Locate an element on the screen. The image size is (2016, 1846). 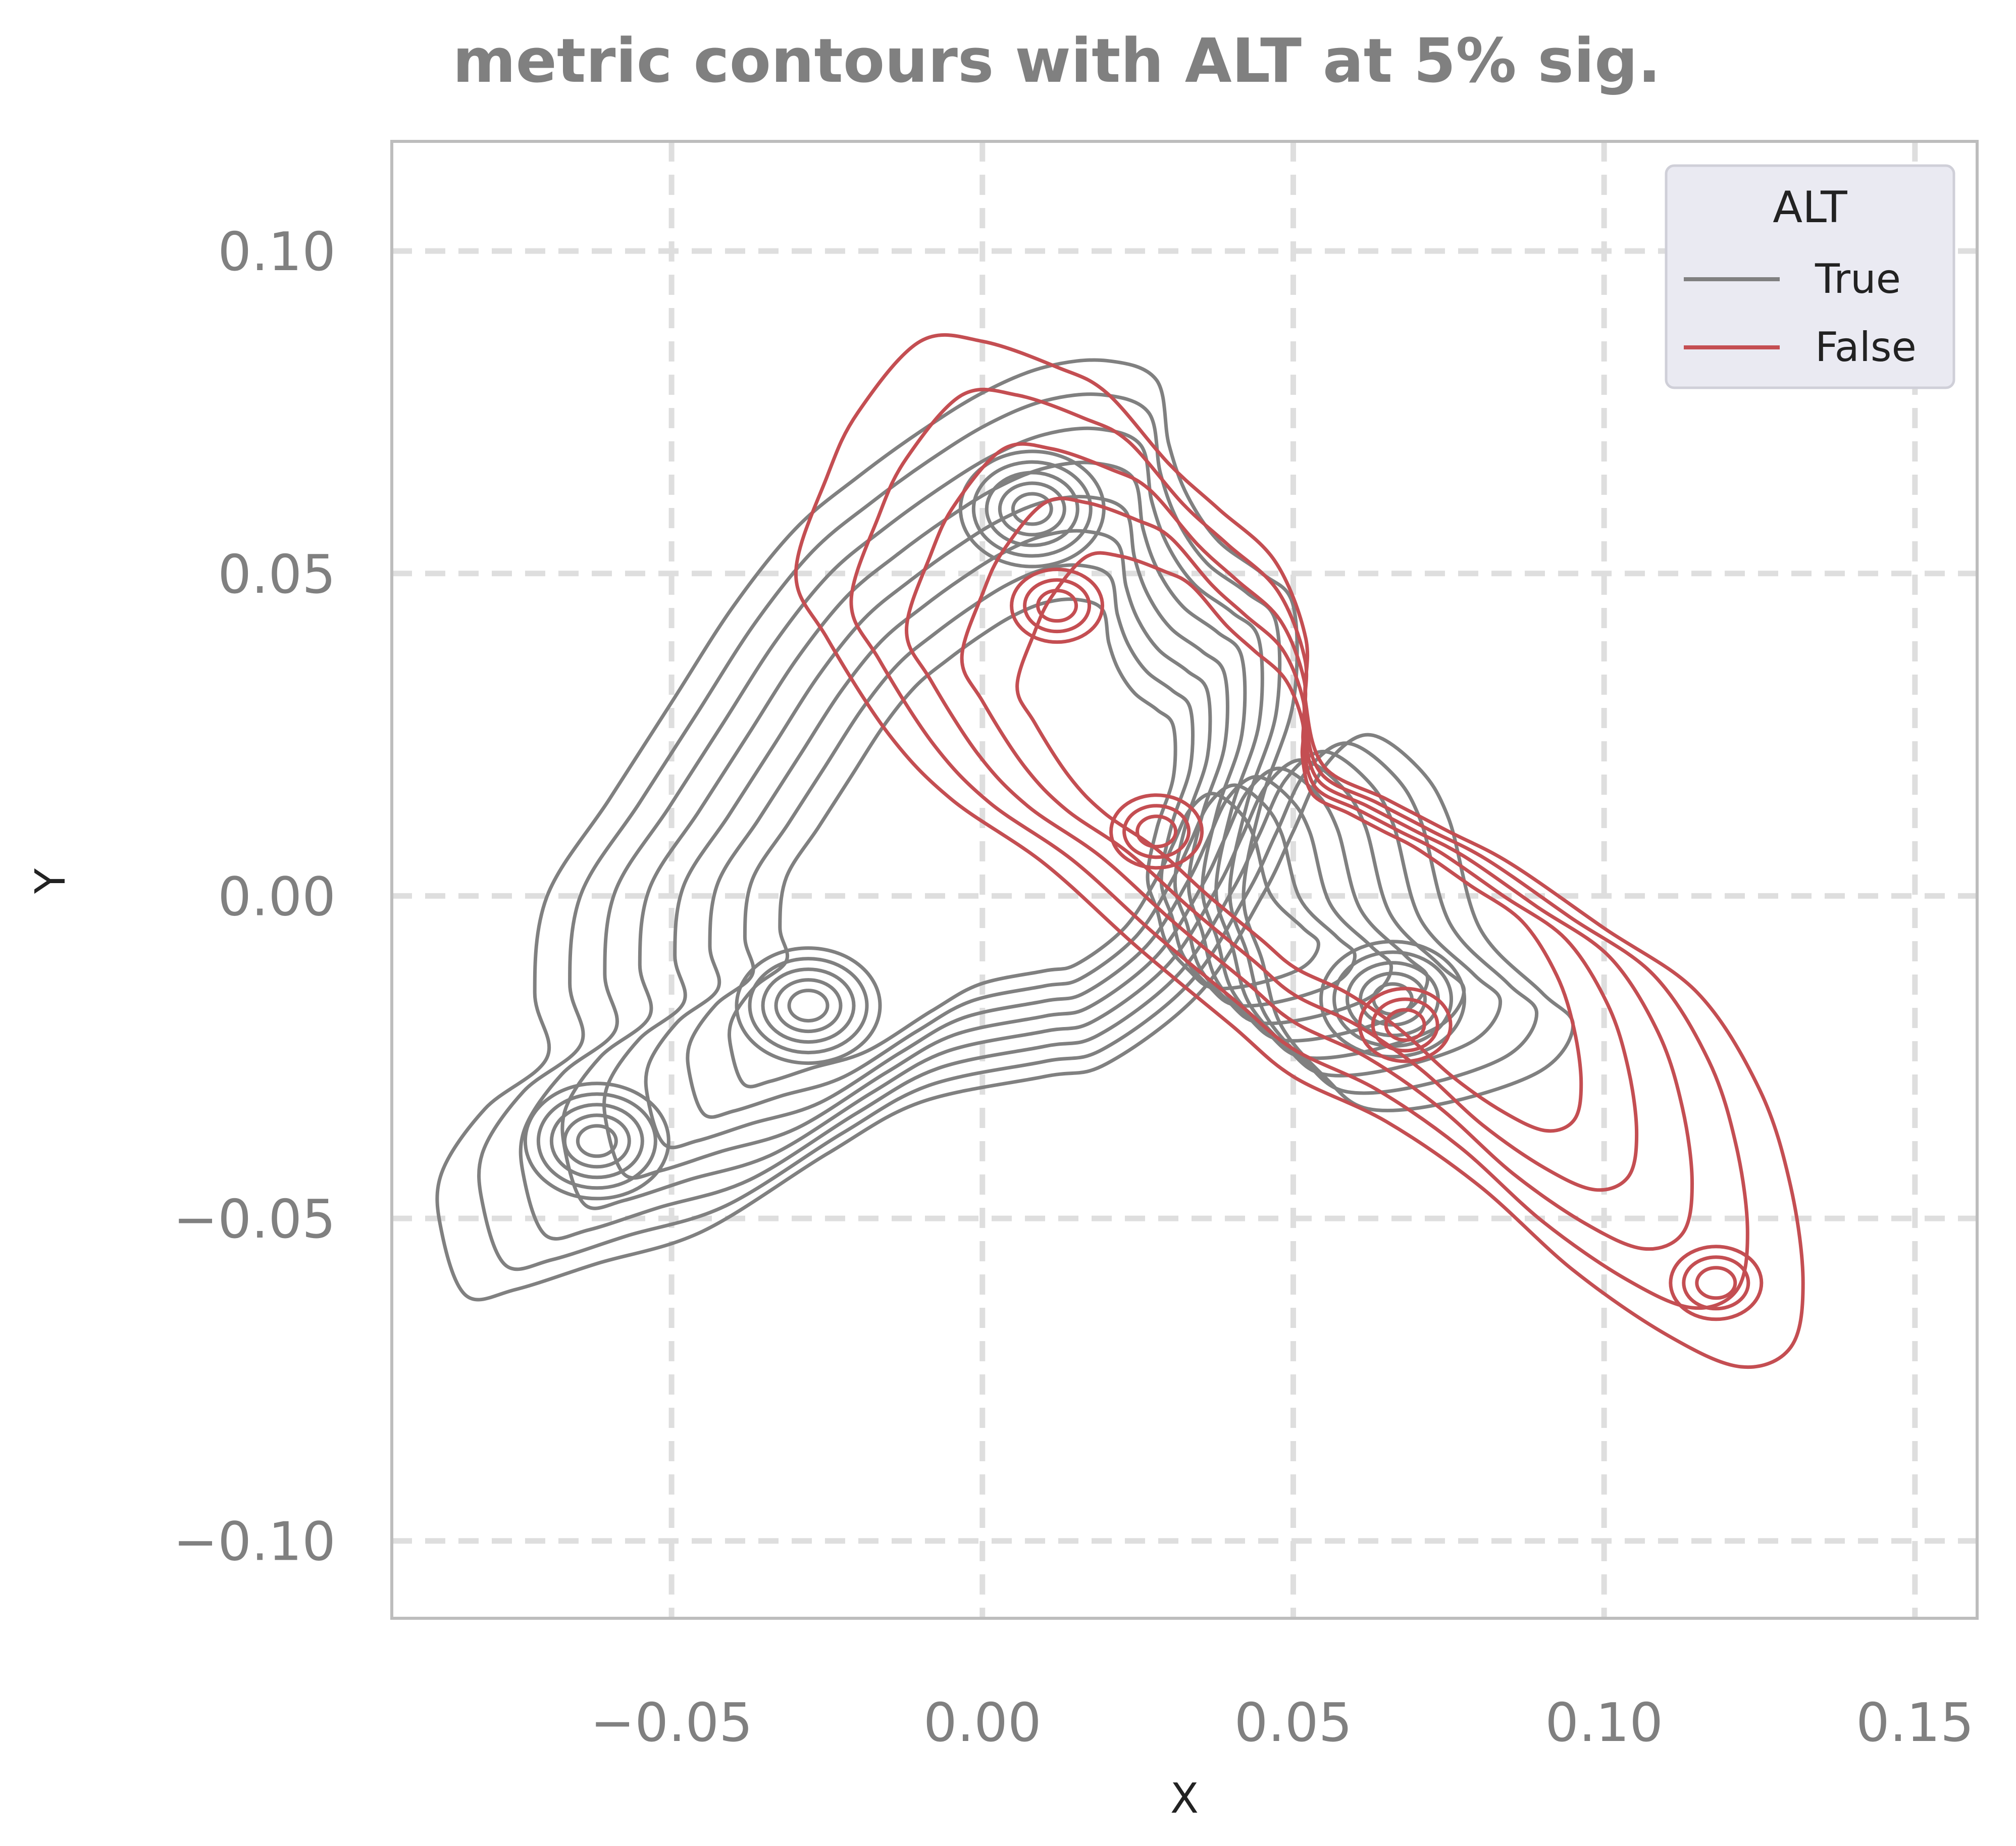
x-tick-label: 0.15 is located at coordinates (1915, 1723).